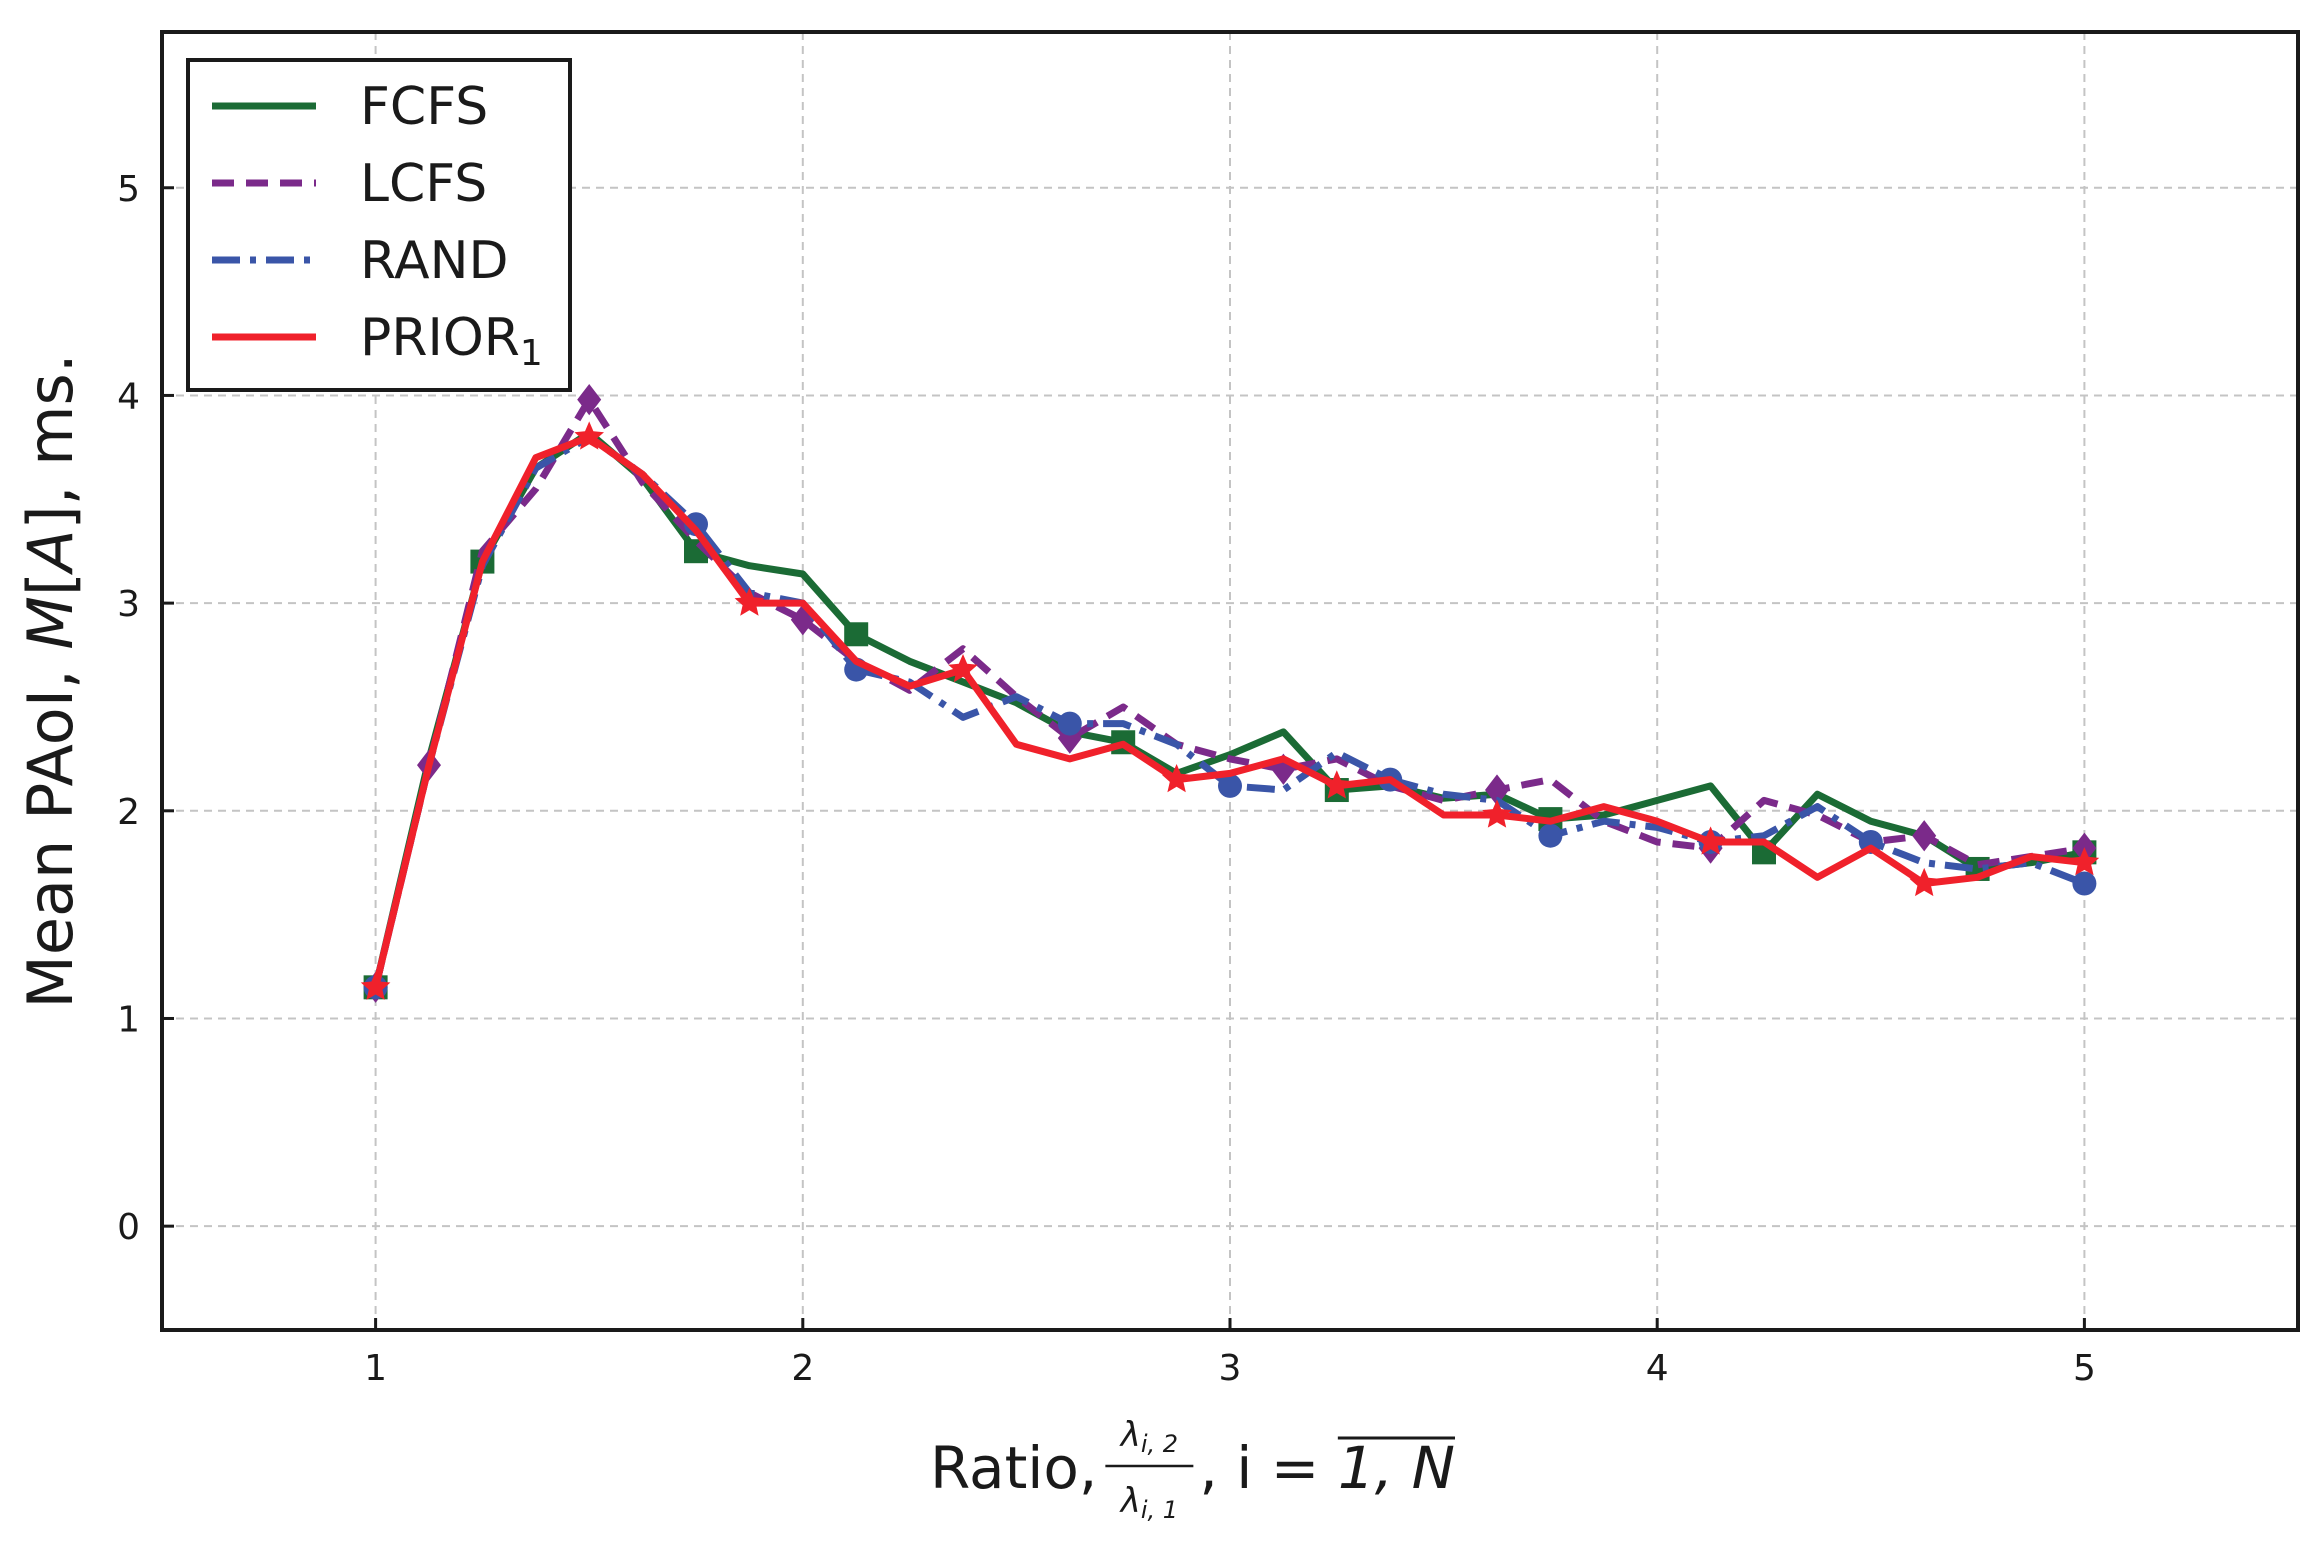  Describe the element at coordinates (128, 1019) in the screenshot. I see `y-tick-label: 1` at that location.